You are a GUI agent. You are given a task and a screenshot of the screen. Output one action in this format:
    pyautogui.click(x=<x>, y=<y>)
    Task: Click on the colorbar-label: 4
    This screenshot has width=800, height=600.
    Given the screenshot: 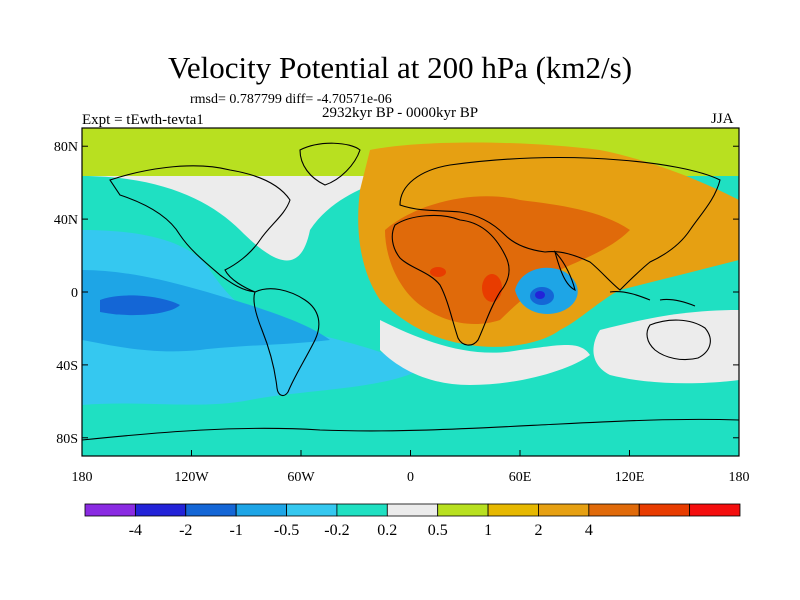 What is the action you would take?
    pyautogui.click(x=589, y=530)
    